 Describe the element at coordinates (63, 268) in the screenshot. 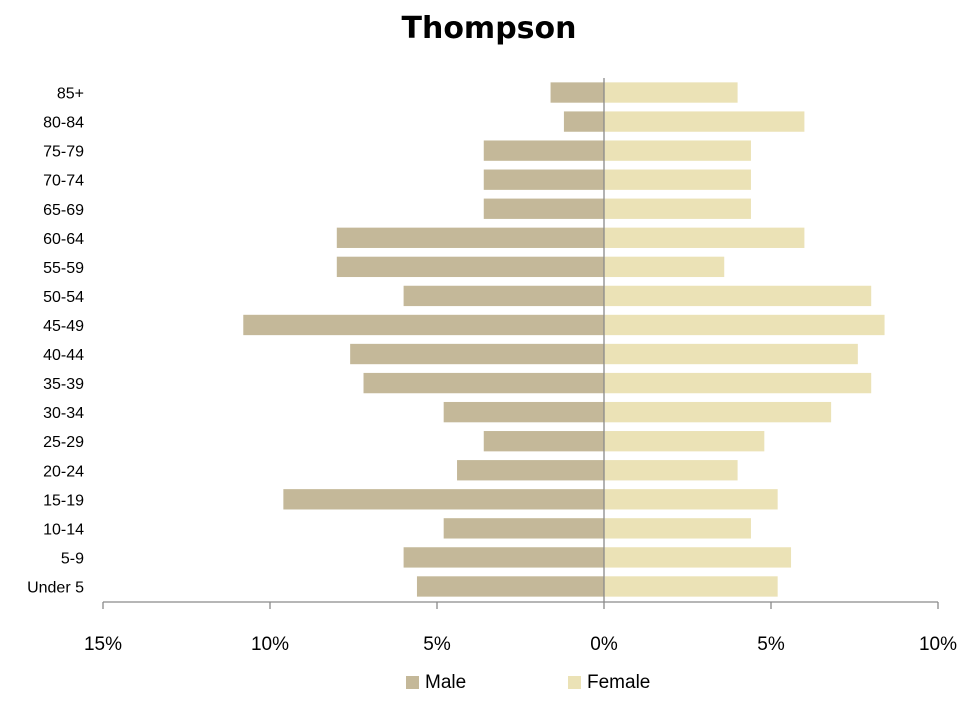

I see `y-tick-label-55-59: 55-59` at that location.